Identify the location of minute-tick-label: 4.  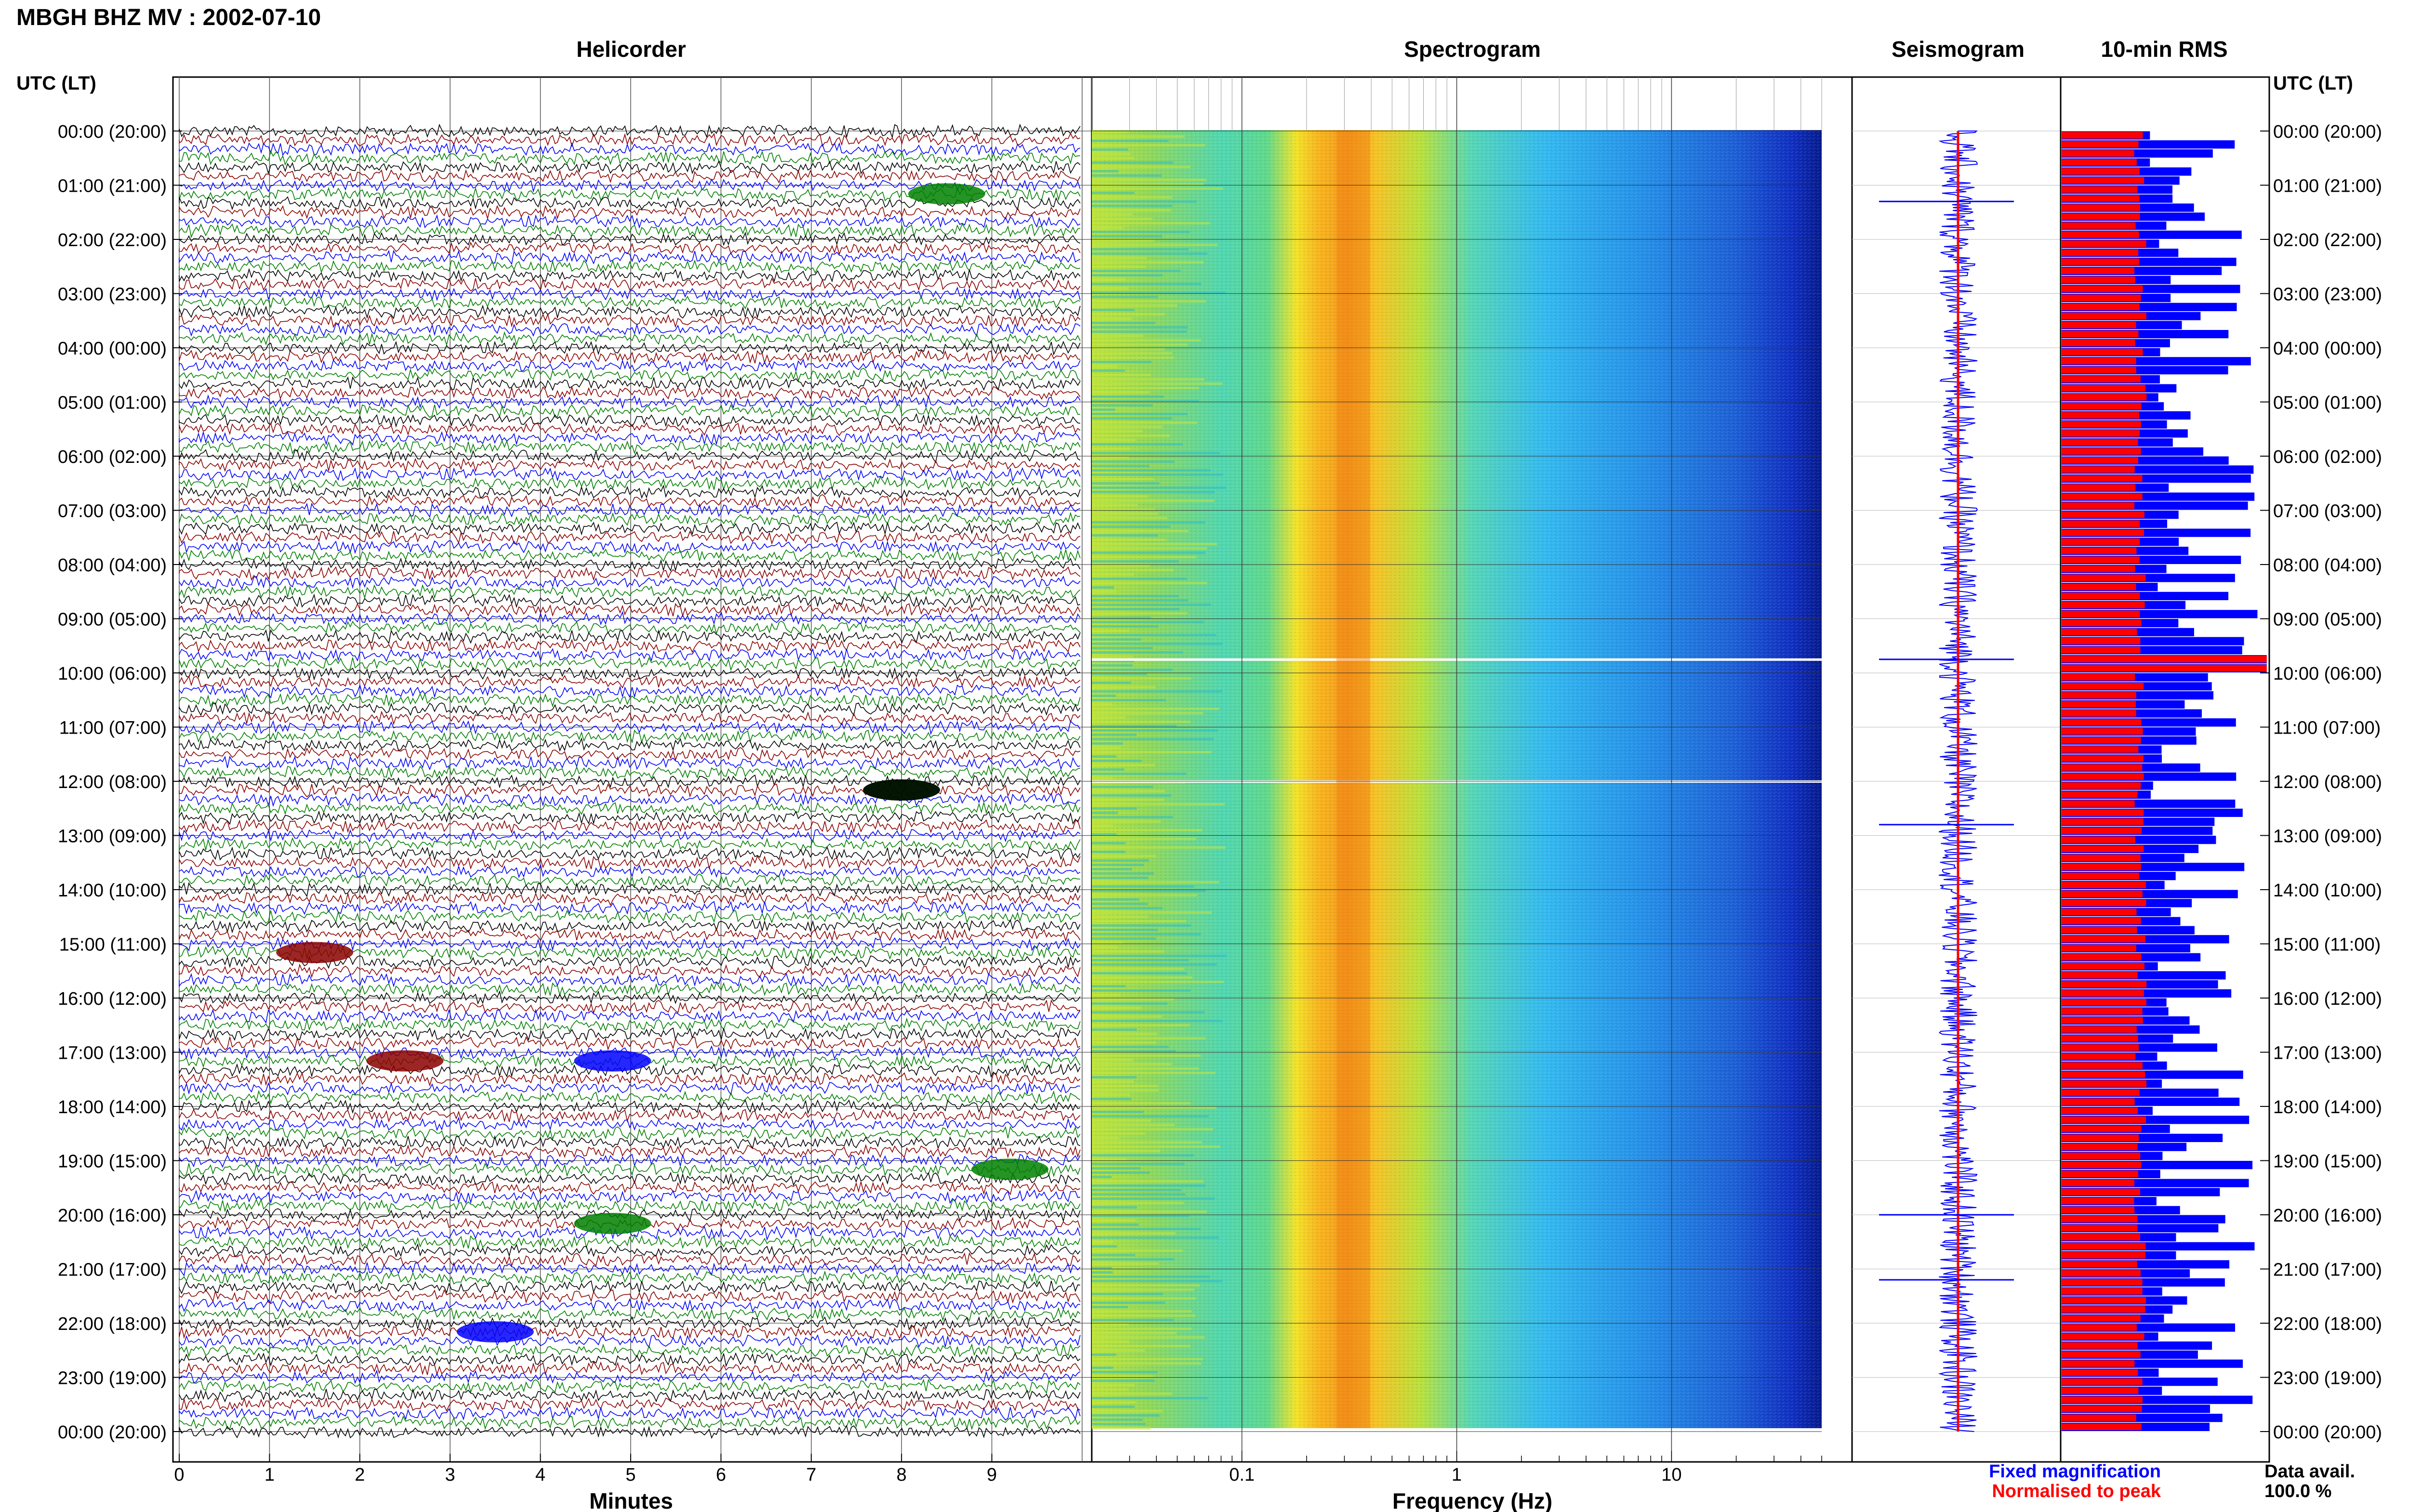
(540, 1475).